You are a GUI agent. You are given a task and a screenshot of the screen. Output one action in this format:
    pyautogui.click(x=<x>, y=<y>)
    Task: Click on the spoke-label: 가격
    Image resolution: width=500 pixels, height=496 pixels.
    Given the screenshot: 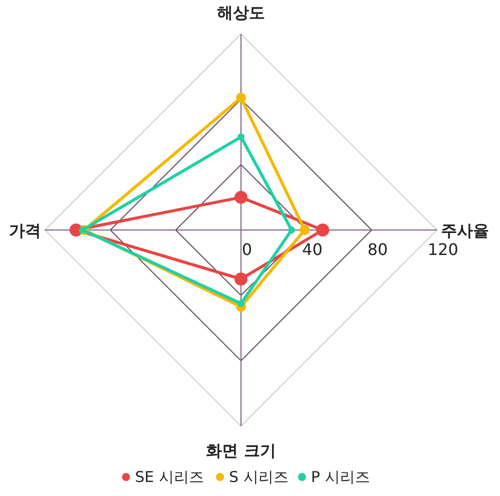 What is the action you would take?
    pyautogui.click(x=25, y=230)
    